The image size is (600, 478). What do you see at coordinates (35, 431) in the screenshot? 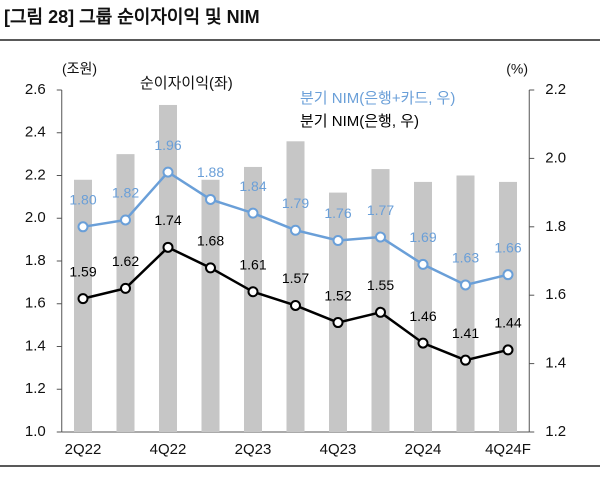
I see `y-tick-label: 1.0` at bounding box center [35, 431].